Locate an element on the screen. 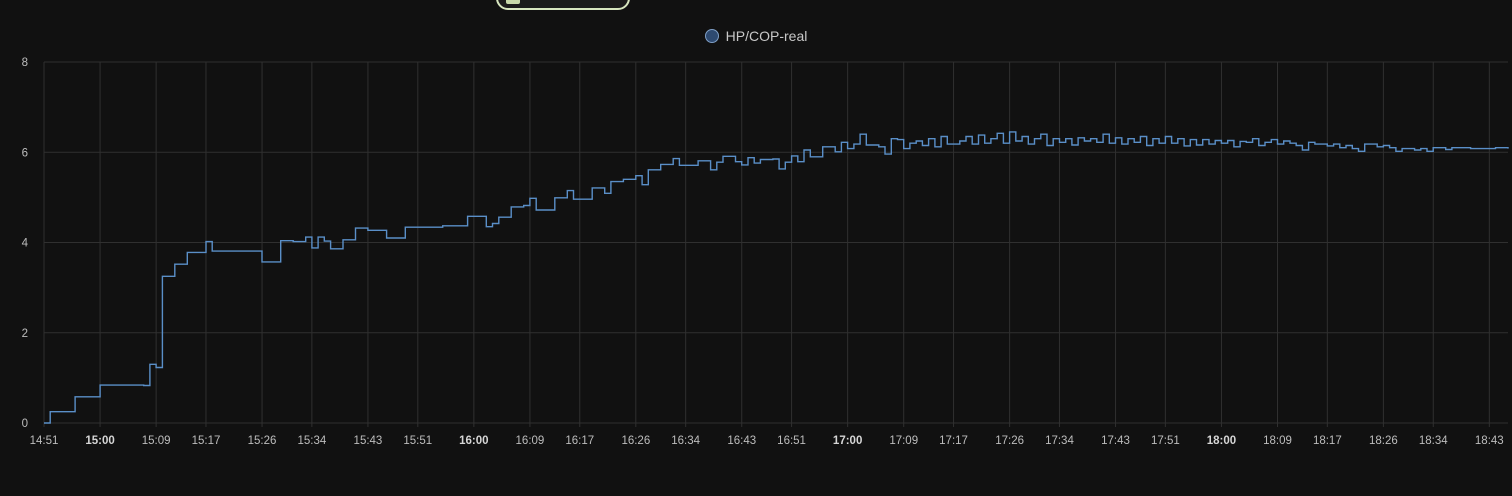 The width and height of the screenshot is (1512, 496). x-tick-label: 17:09 is located at coordinates (903, 441).